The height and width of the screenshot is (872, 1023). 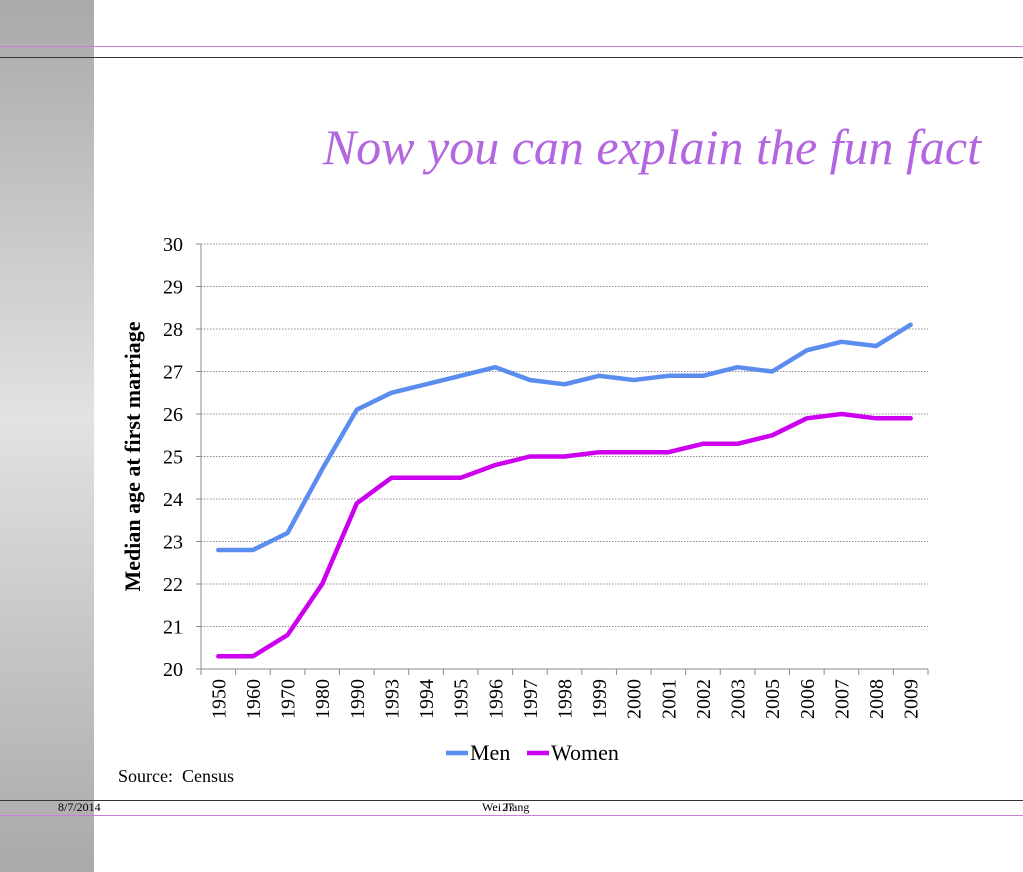 I want to click on x-tick-label: 2000, so click(x=635, y=699).